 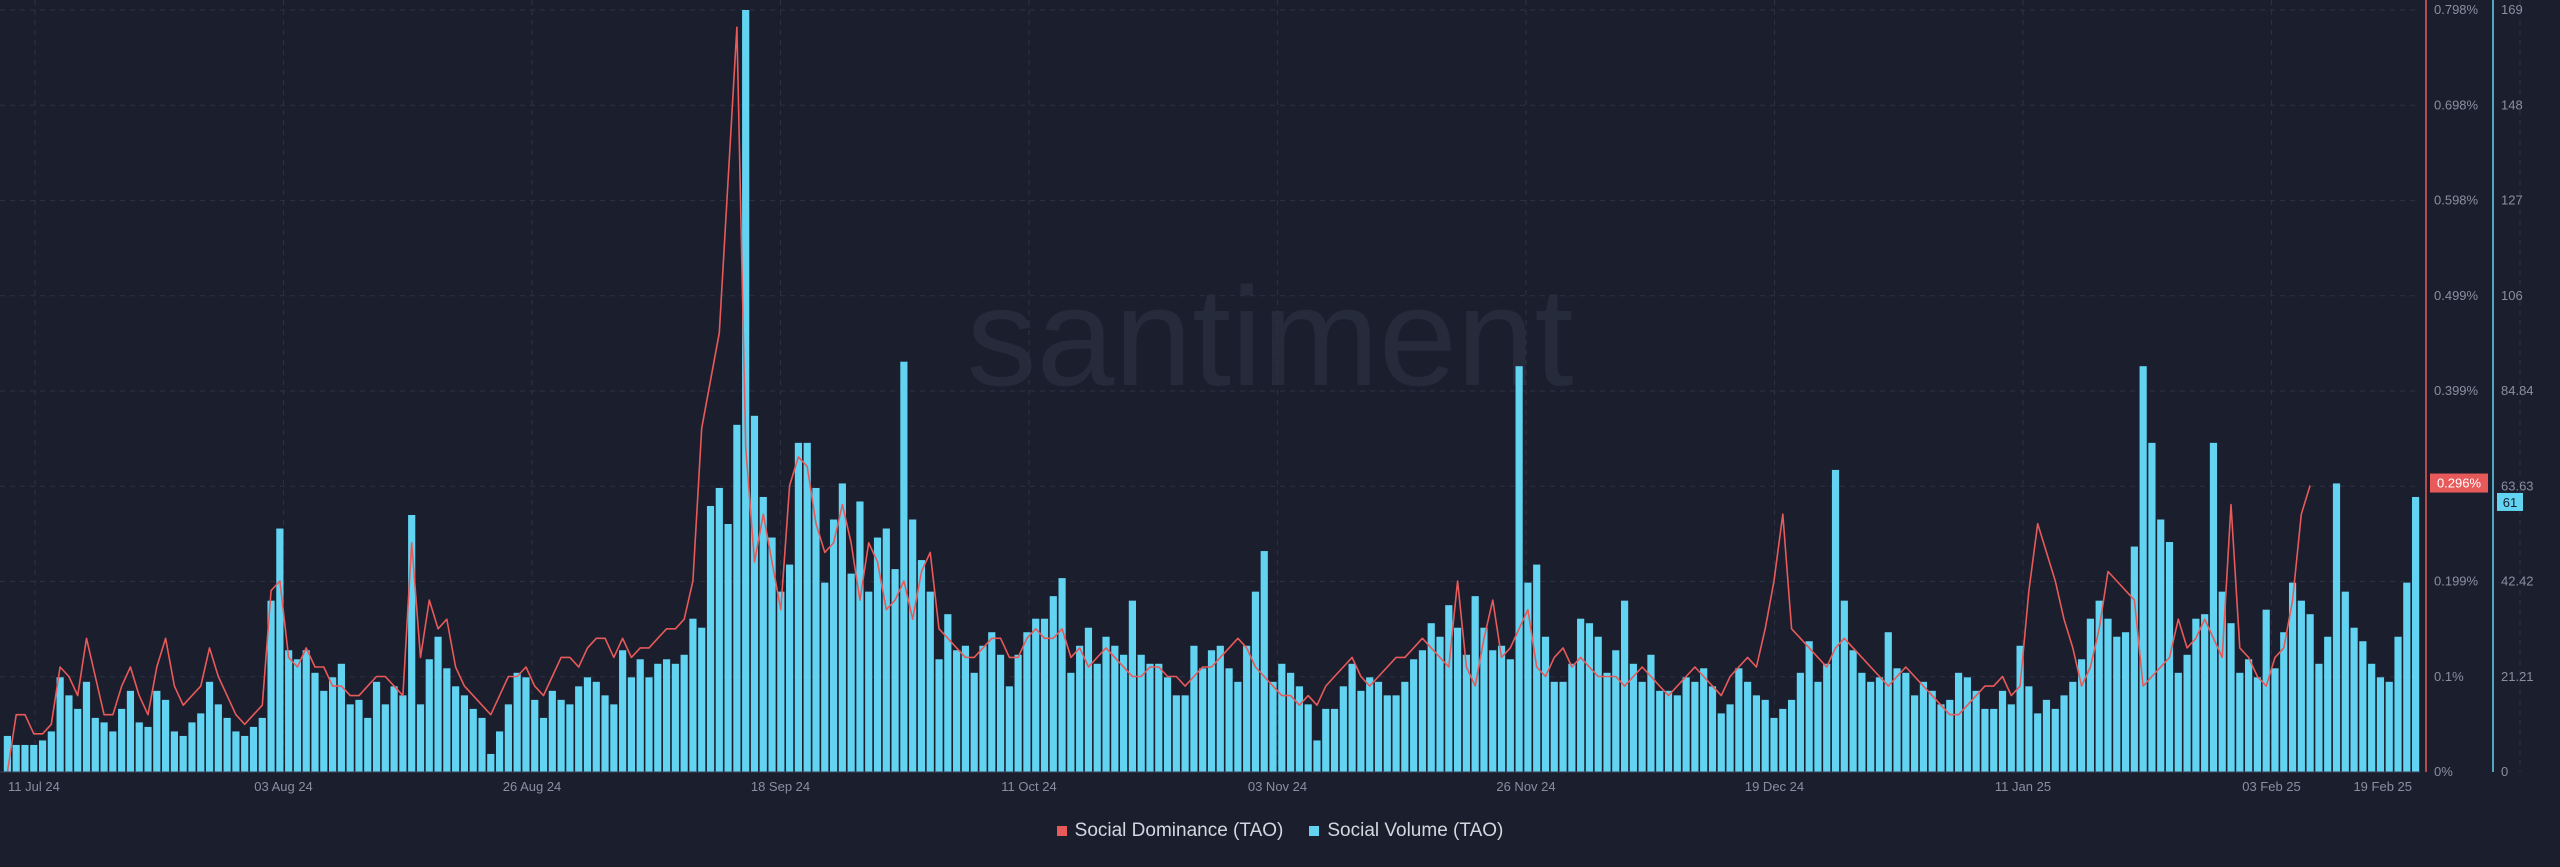 I want to click on legend-item-dominance: Social Dominance (TAO), so click(x=1170, y=831).